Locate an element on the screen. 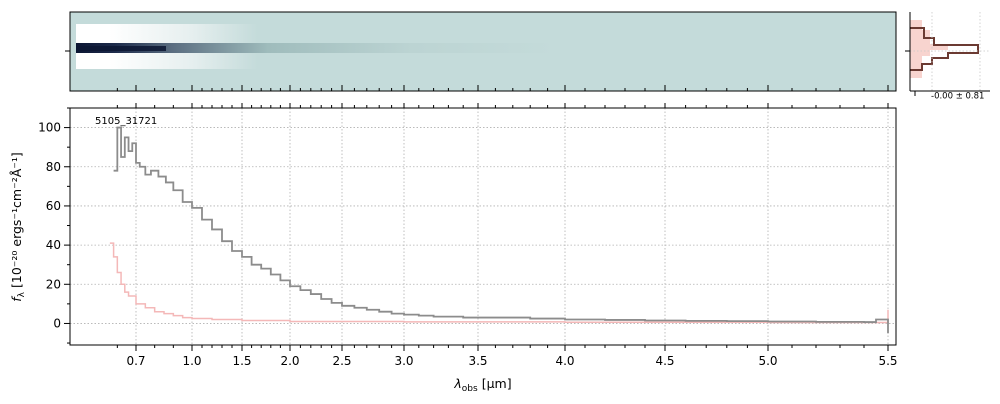 The height and width of the screenshot is (404, 1000). x-tick-label: 2.0 is located at coordinates (289, 361).